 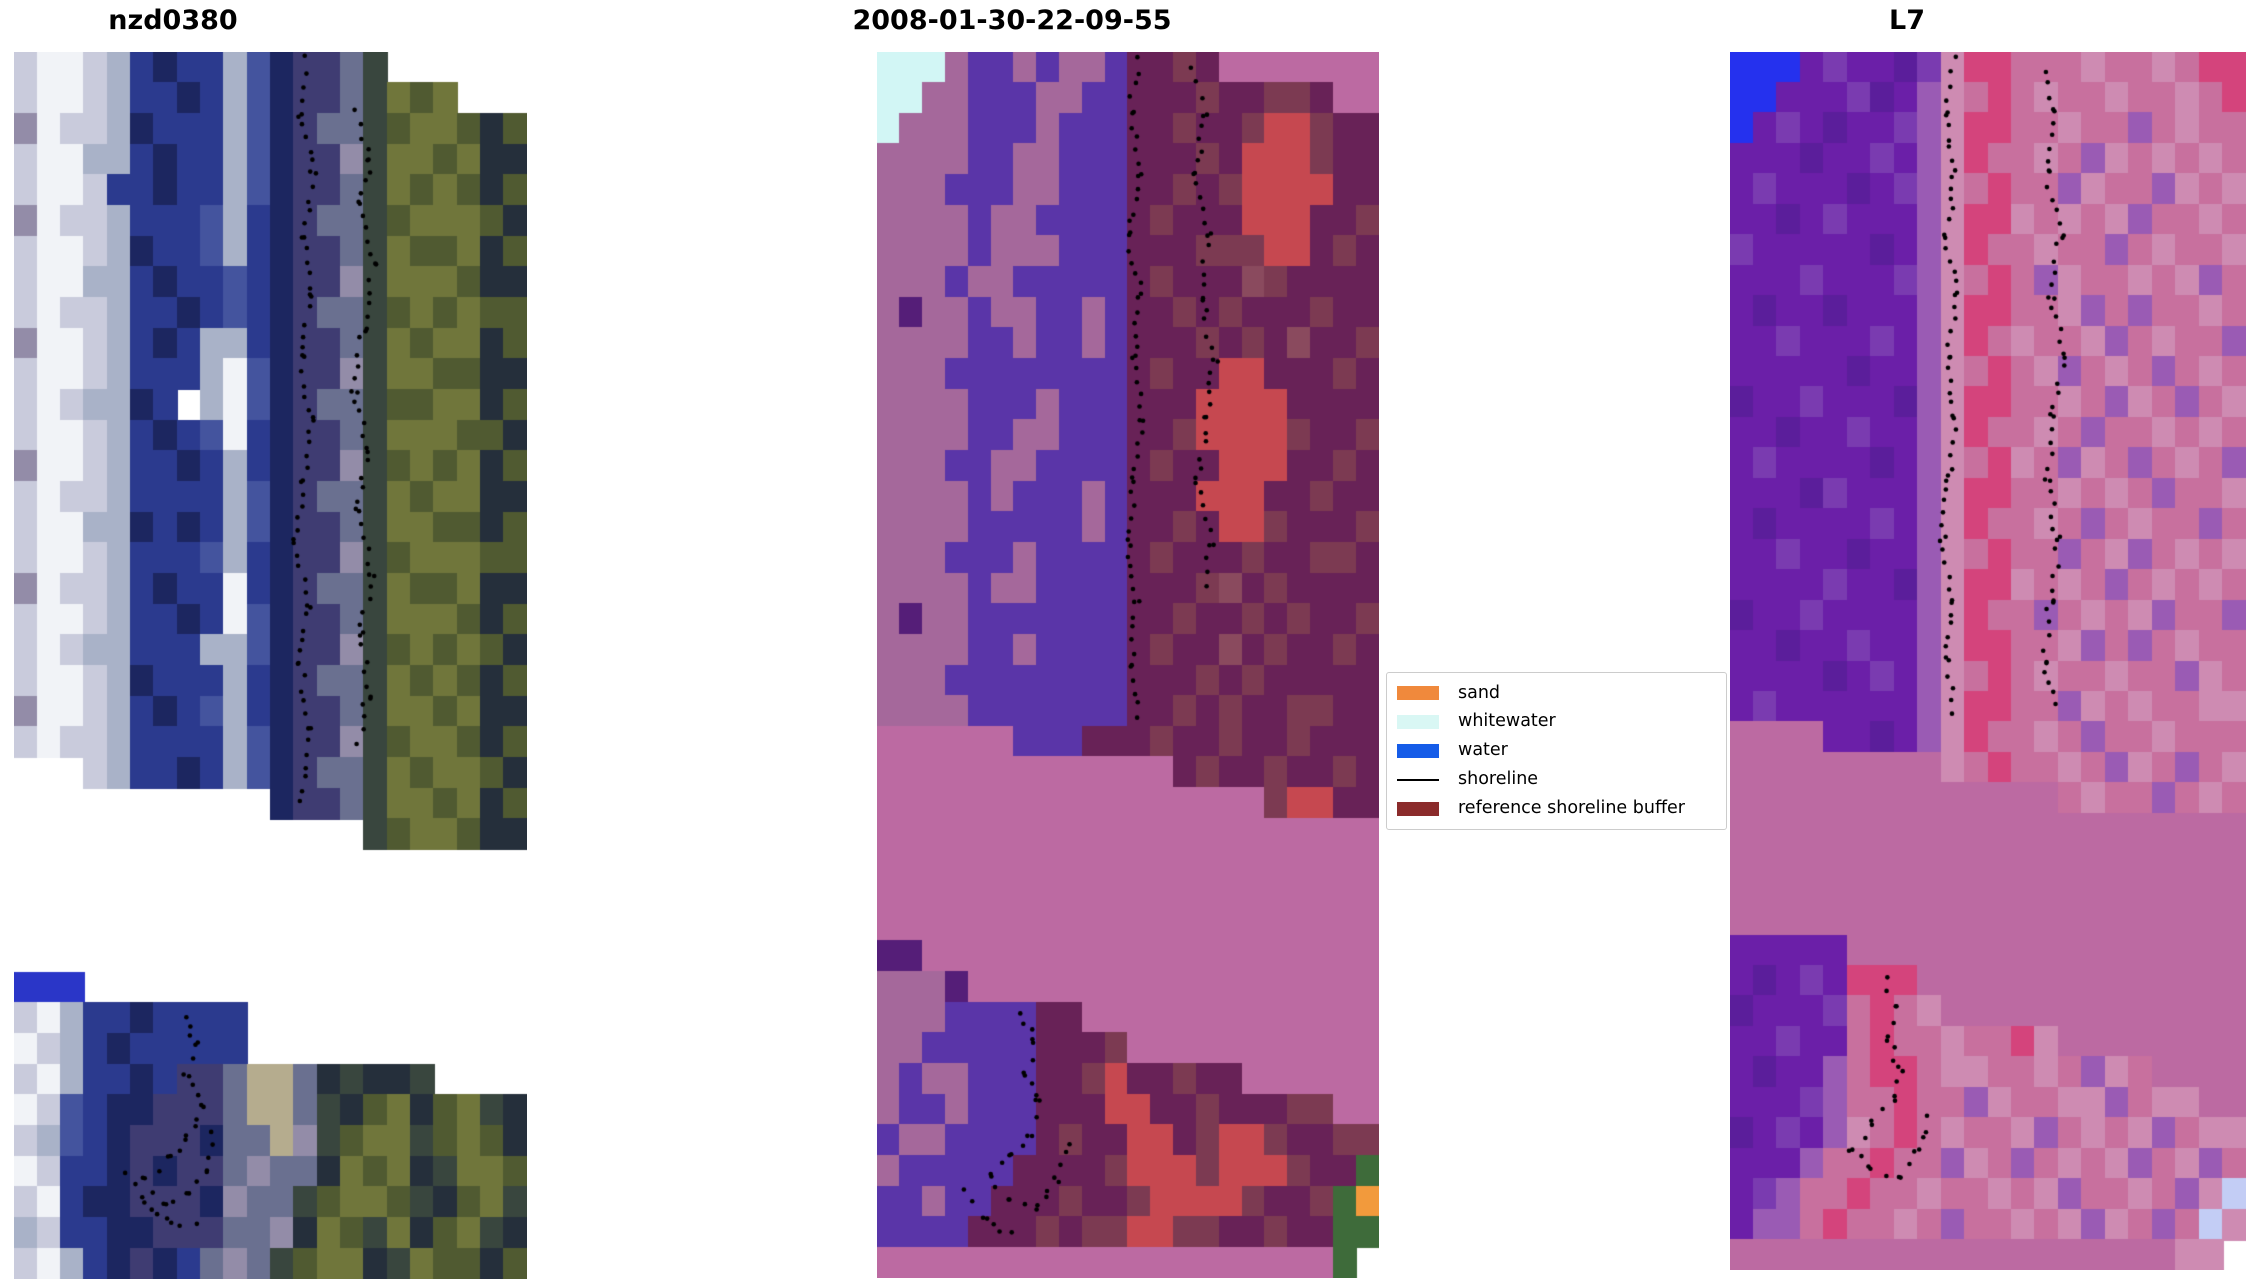 What do you see at coordinates (1907, 20) in the screenshot?
I see `panel-title-l7: L7` at bounding box center [1907, 20].